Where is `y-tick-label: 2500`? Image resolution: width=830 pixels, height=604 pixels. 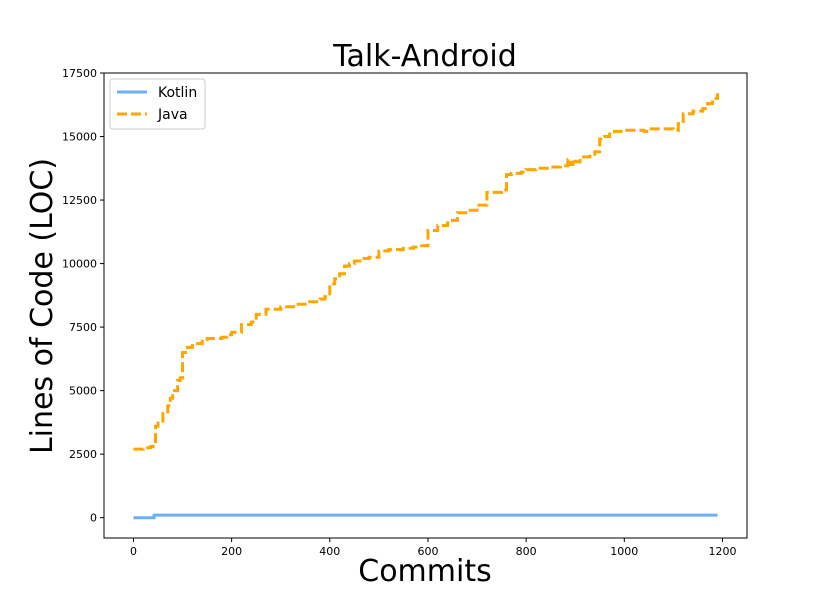 y-tick-label: 2500 is located at coordinates (83, 454).